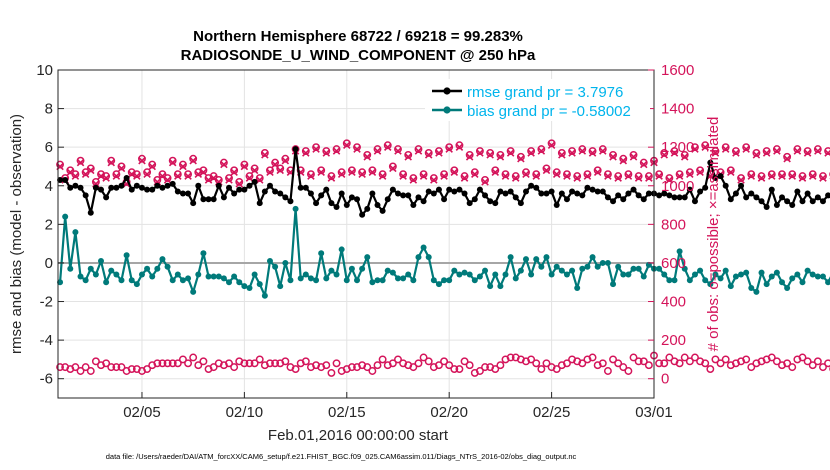 The image size is (830, 470). What do you see at coordinates (46, 379) in the screenshot?
I see `y-left-tick-label: -6` at bounding box center [46, 379].